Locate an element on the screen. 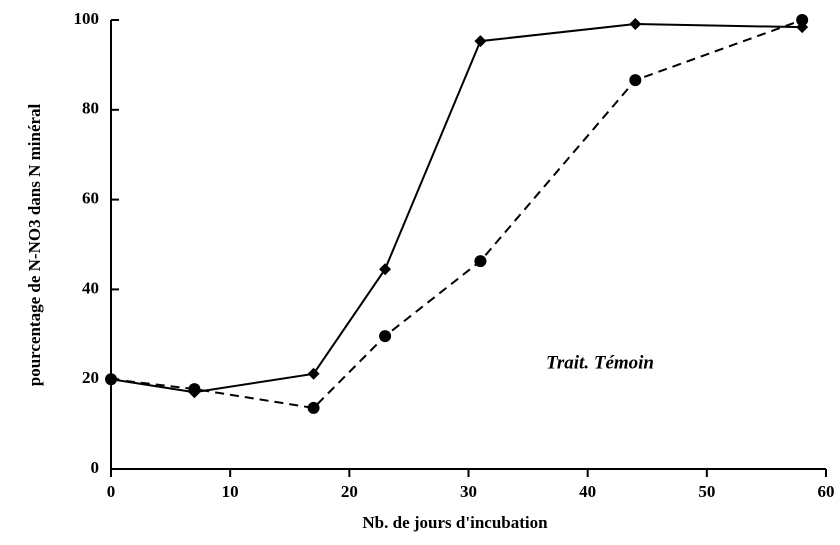 Image resolution: width=840 pixels, height=545 pixels. y-tick-label: 100 is located at coordinates (87, 18).